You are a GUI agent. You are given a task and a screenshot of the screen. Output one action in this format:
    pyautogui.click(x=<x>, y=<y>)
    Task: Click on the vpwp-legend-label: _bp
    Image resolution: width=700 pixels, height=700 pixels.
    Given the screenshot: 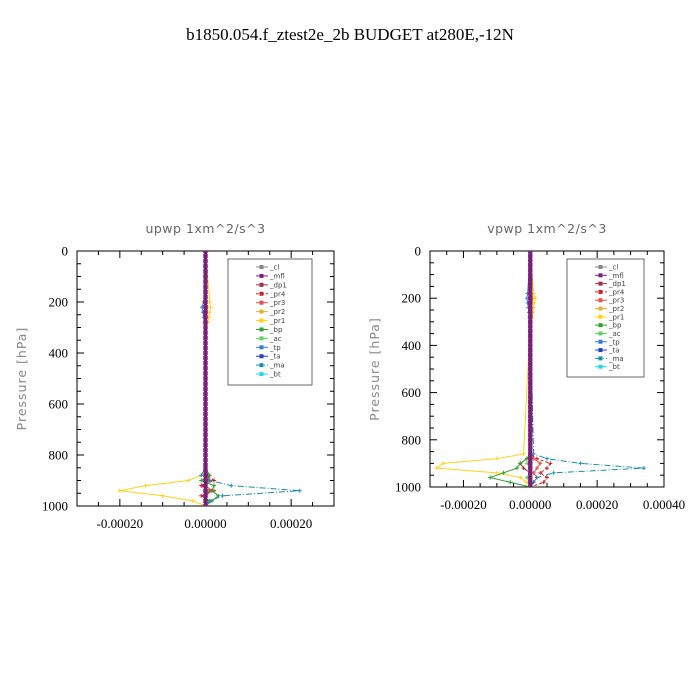 What is the action you would take?
    pyautogui.click(x=615, y=326)
    